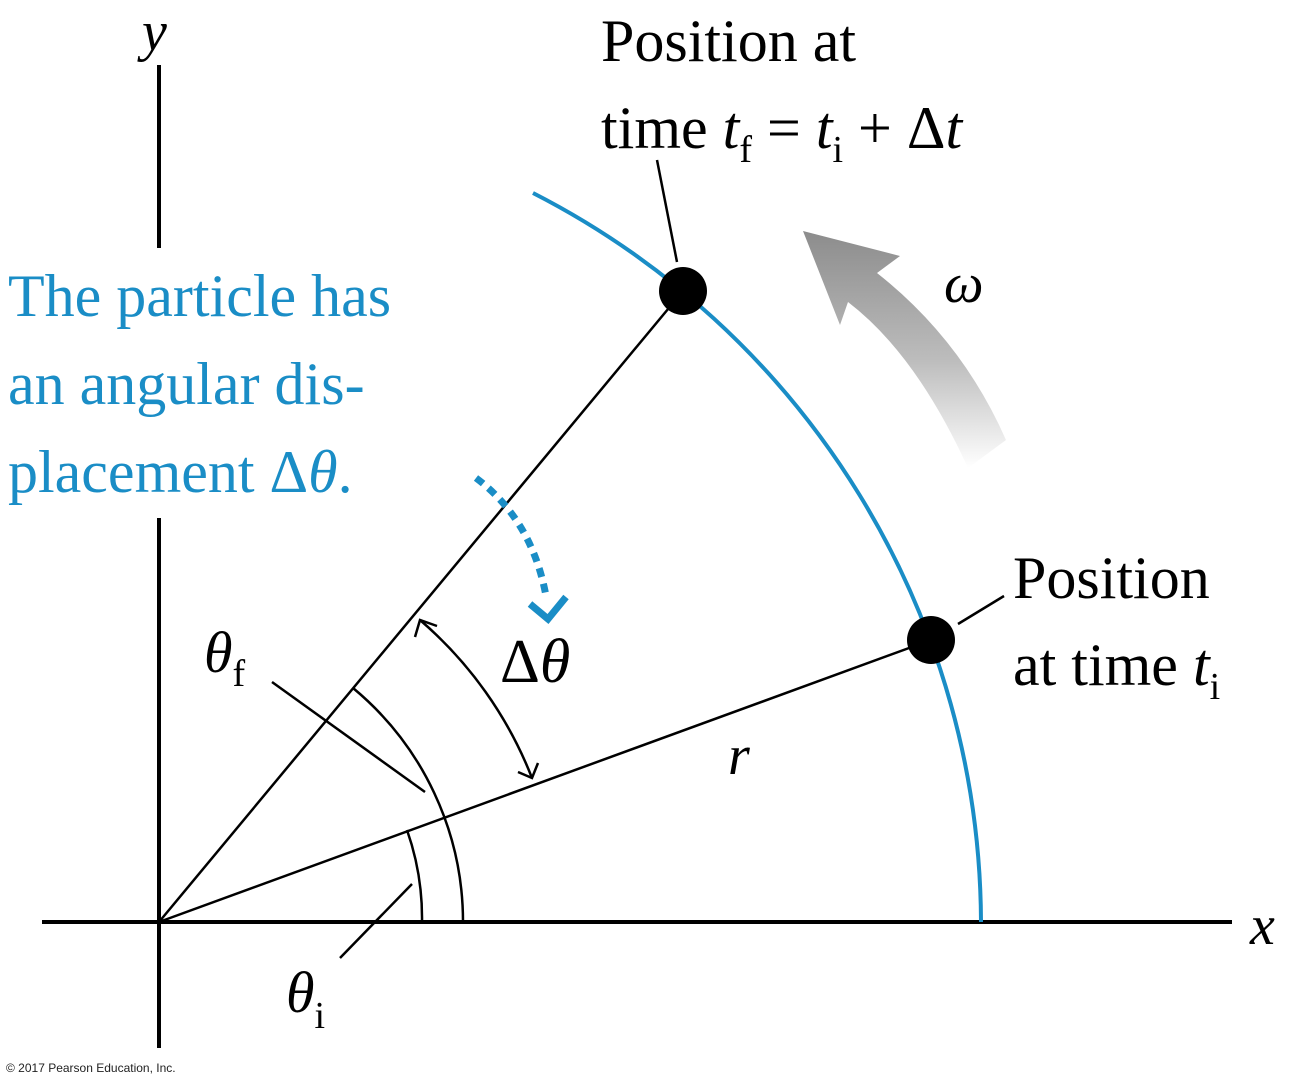  Describe the element at coordinates (511, 536) in the screenshot. I see `callout-dotted-arrow` at that location.